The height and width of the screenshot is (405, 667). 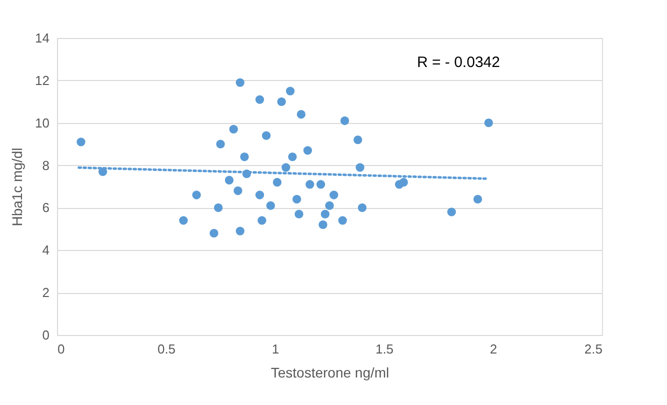 I want to click on y-tick-label: 2, so click(x=46, y=292).